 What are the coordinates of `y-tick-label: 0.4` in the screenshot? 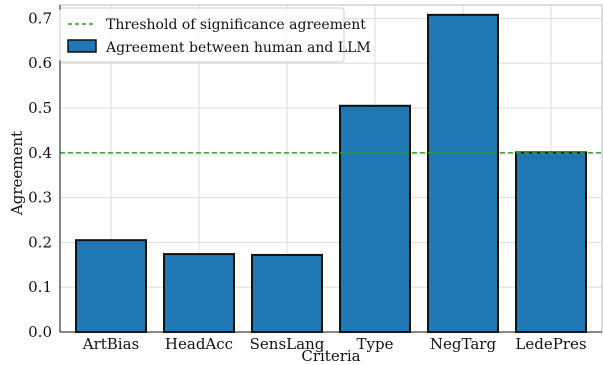 It's located at (40, 153).